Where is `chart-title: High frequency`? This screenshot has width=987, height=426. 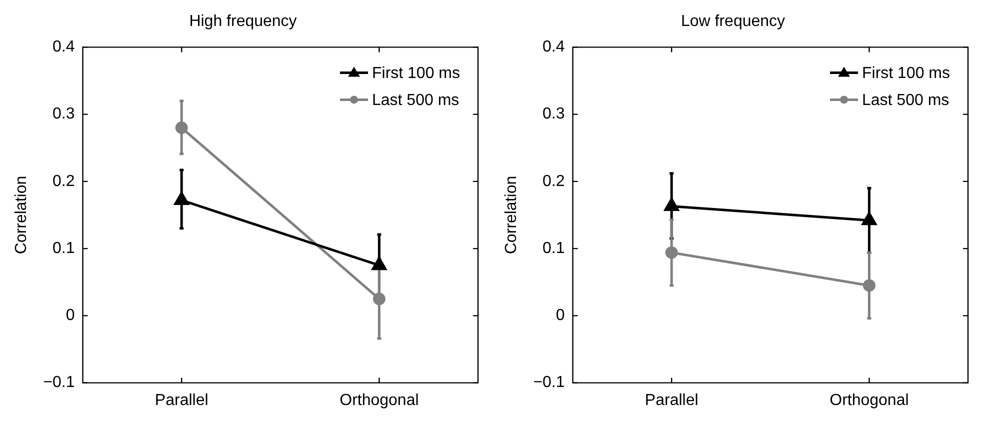 chart-title: High frequency is located at coordinates (243, 21).